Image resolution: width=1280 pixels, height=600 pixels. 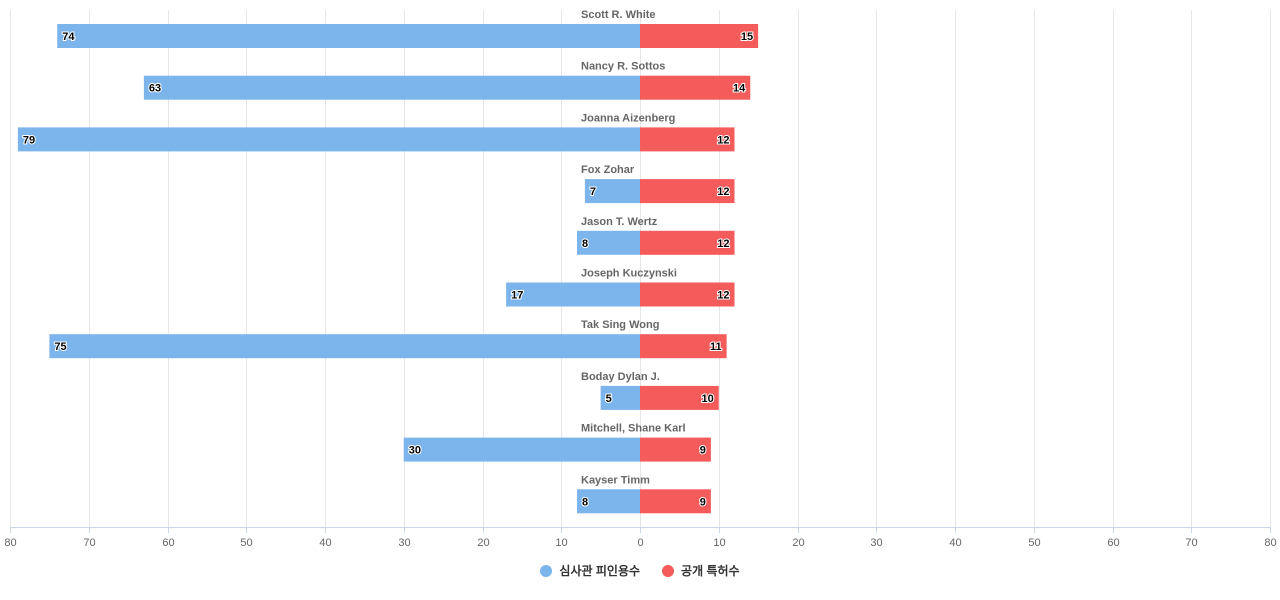 I want to click on category-label: Boday Dylan J., so click(x=620, y=377).